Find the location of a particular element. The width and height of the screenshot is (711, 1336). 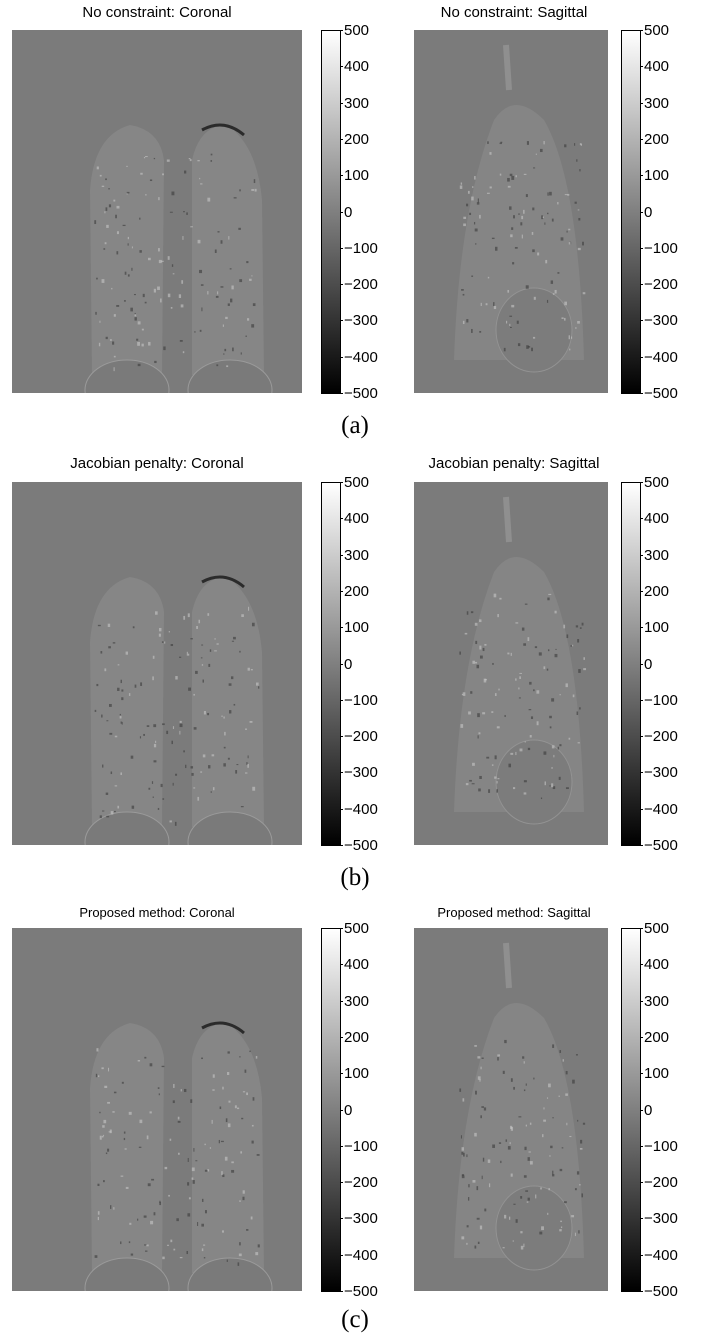

coronal-title: Proposed method: Coronal is located at coordinates (157, 912).